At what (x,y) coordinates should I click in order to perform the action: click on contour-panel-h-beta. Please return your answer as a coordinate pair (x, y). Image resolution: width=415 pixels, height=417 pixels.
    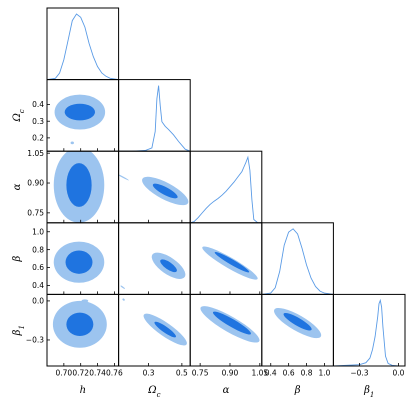
    Looking at the image, I should click on (79, 262).